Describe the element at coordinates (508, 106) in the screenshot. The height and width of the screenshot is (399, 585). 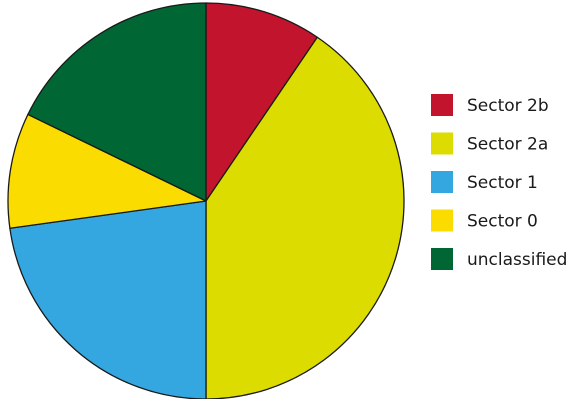
I see `legend-label-sector-2b: Sector 2b` at that location.